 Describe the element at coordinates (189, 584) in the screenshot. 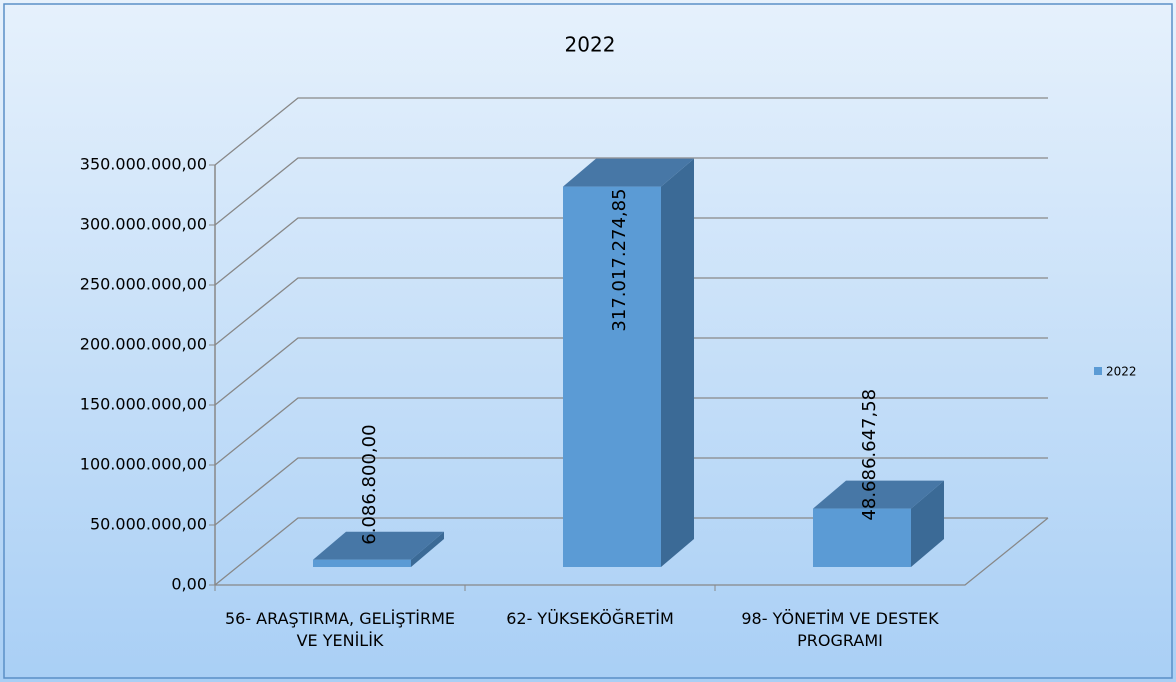

I see `y-tick-label: 0,00` at that location.